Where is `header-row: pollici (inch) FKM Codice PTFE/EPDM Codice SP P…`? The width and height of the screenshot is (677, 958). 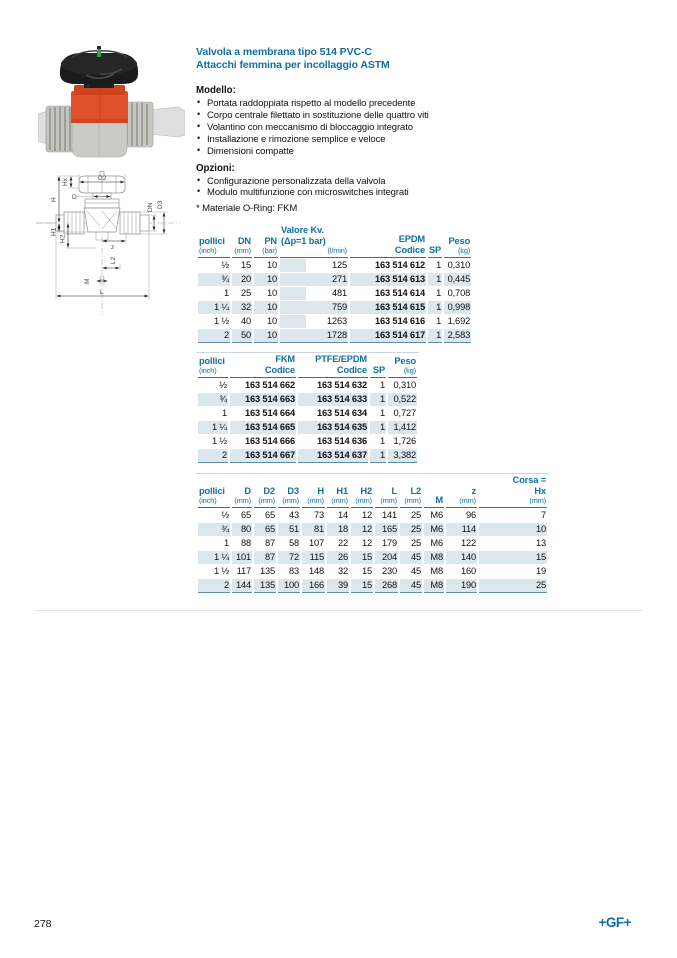 header-row: pollici (inch) FKM Codice PTFE/EPDM Codice SP P… is located at coordinates (307, 366).